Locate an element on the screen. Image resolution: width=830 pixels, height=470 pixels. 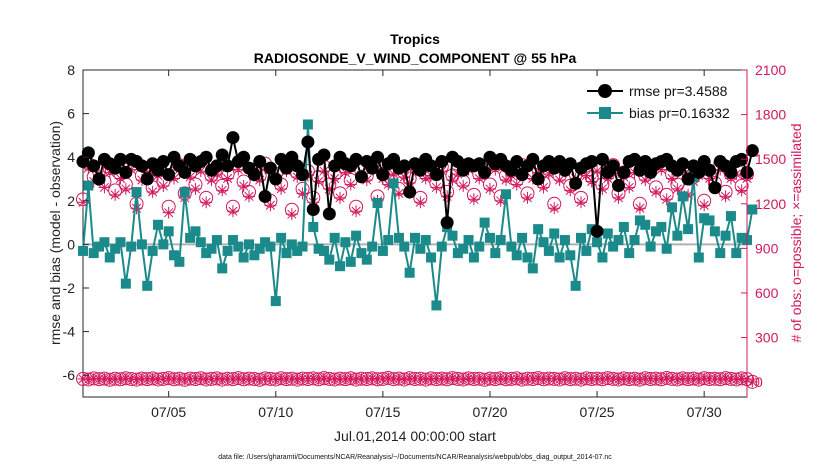
legend-rmse-label: rmse pr=3.4588 is located at coordinates (678, 91).